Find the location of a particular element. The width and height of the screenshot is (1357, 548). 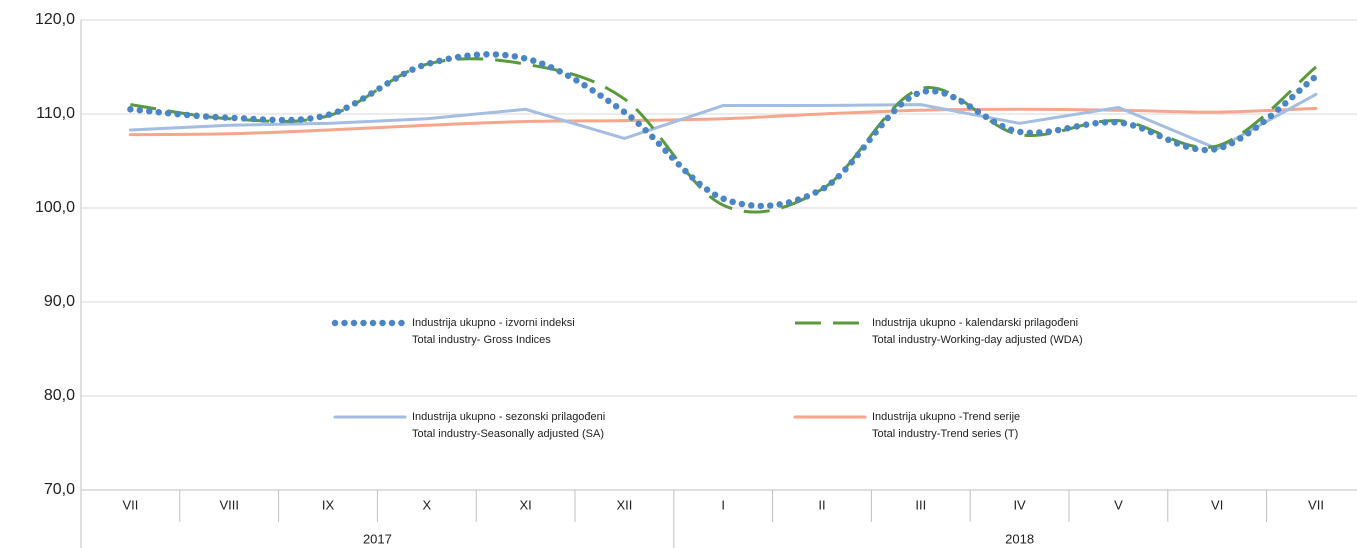

x-tick-label: VI is located at coordinates (1217, 504).